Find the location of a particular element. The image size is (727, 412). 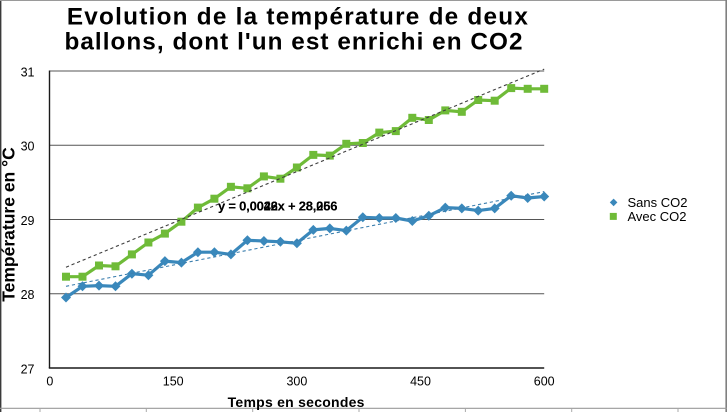

svg-text:ballons, dont l'un est enrichi: ballons, dont l'un est enrichi en CO2 is located at coordinates (293, 41).